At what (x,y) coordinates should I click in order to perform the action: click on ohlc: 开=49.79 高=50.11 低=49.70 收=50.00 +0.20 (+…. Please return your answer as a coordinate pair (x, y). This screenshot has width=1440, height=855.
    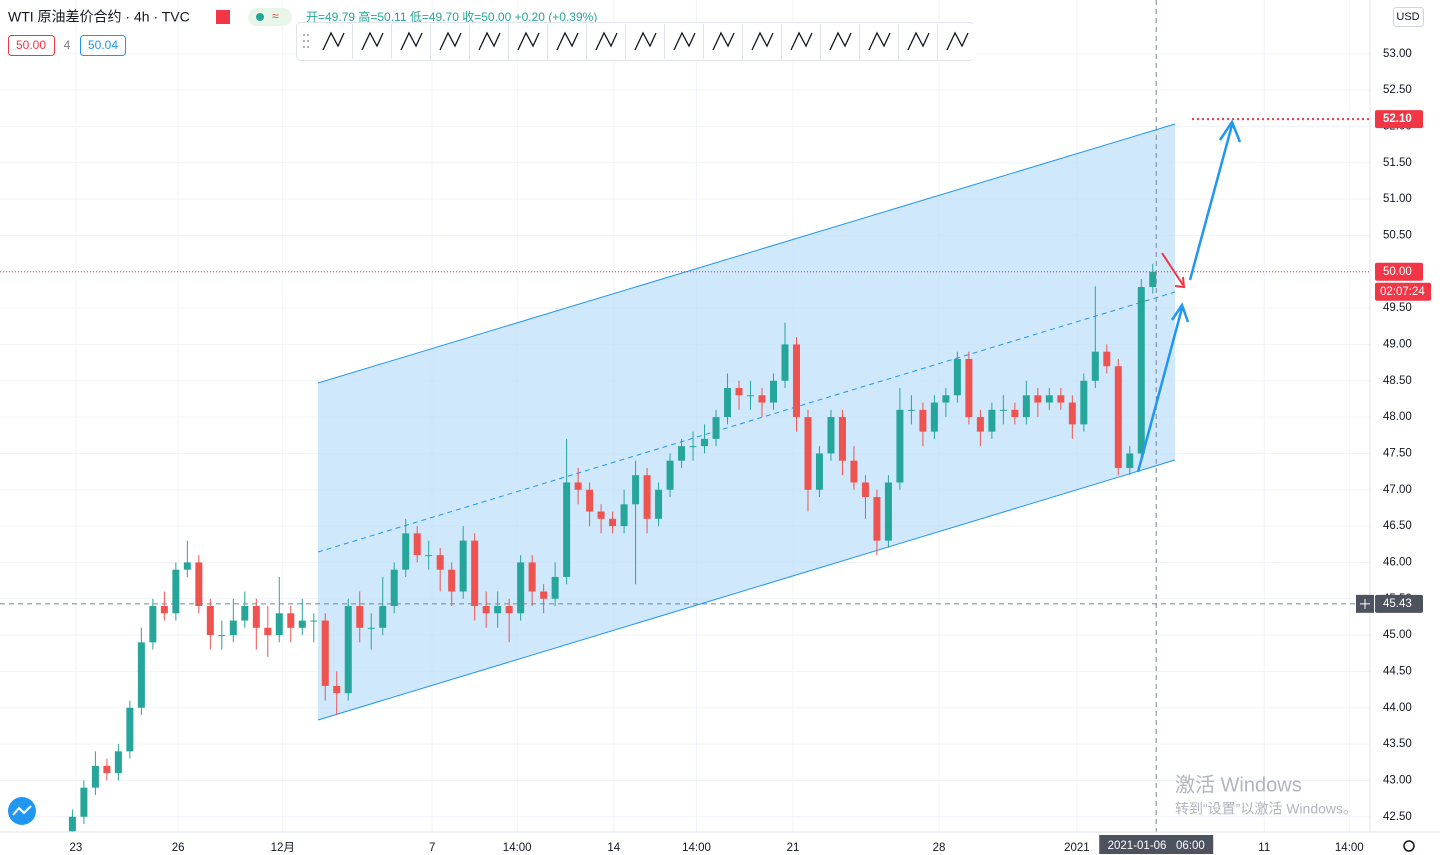
    Looking at the image, I should click on (451, 16).